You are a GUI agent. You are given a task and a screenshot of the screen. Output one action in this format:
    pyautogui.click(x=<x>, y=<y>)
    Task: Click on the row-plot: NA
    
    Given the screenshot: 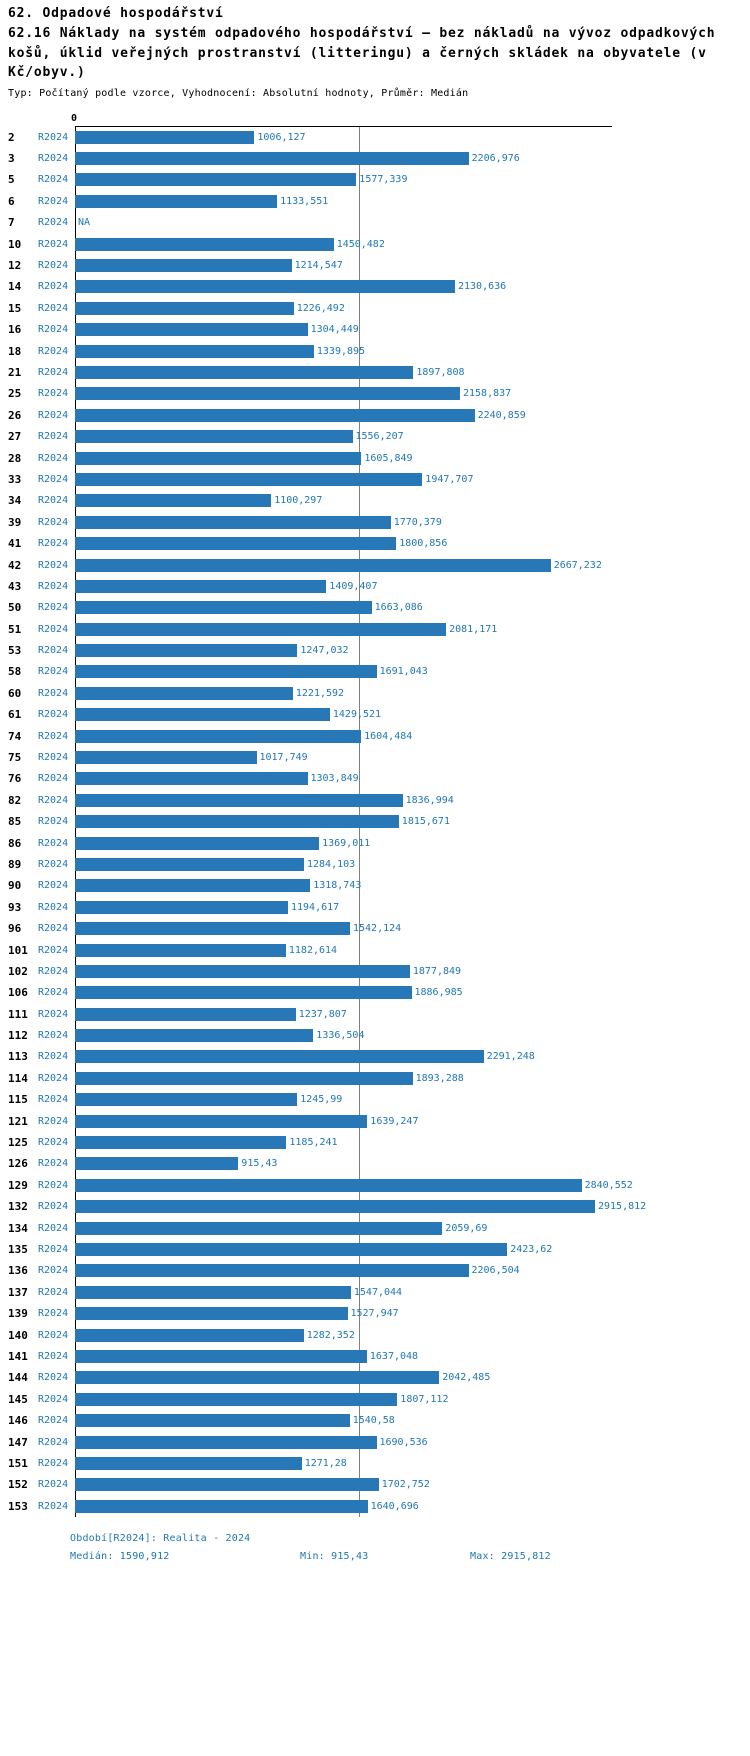 What is the action you would take?
    pyautogui.click(x=408, y=222)
    